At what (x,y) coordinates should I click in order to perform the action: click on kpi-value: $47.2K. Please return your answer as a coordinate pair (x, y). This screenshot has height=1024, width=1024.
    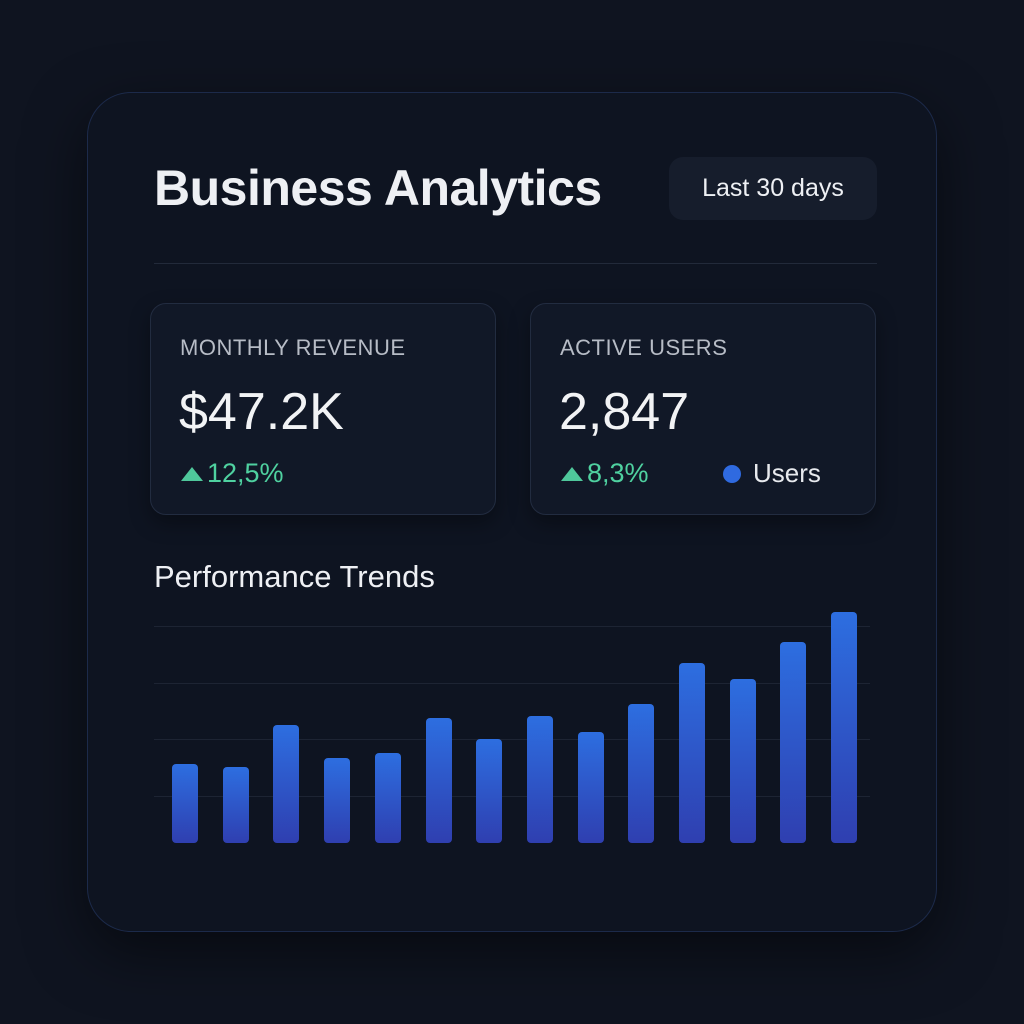
    Looking at the image, I should click on (261, 412).